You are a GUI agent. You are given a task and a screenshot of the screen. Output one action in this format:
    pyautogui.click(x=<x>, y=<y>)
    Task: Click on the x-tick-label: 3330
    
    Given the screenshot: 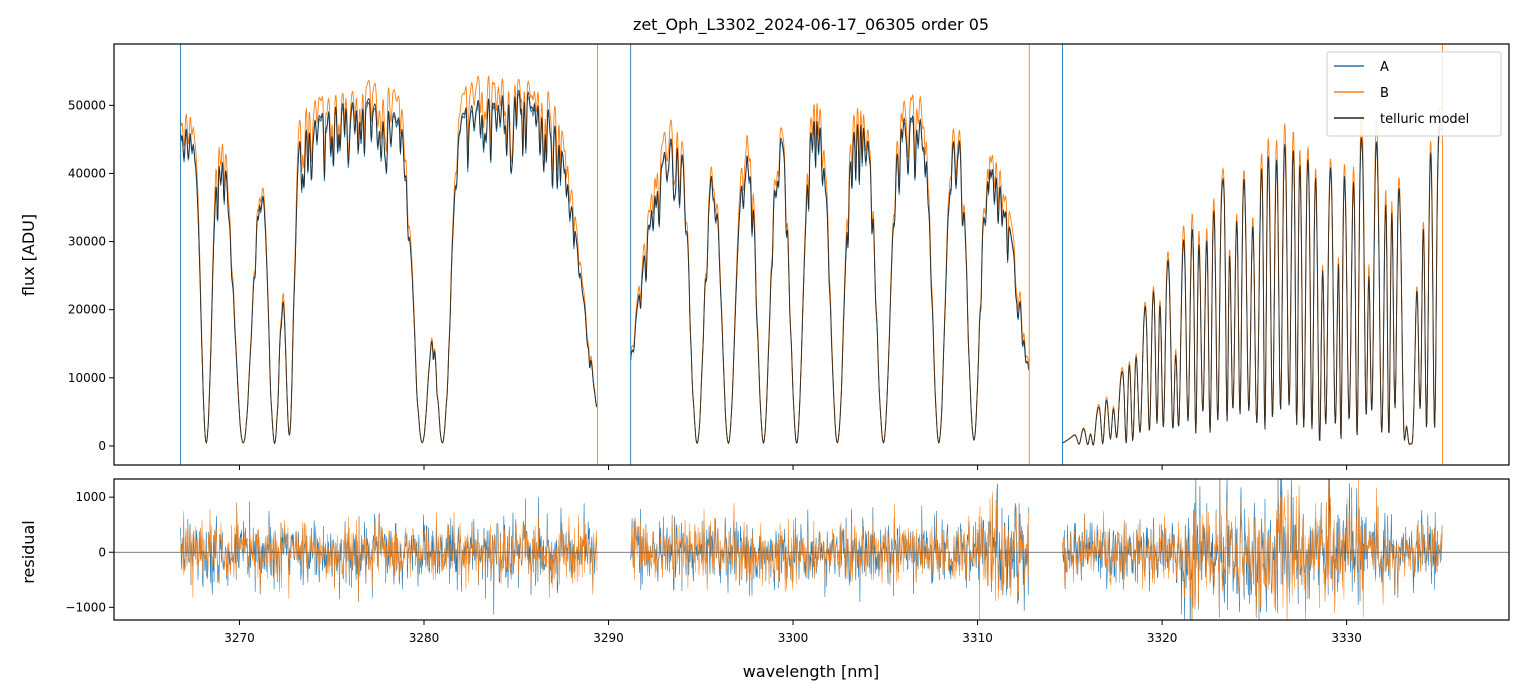 What is the action you would take?
    pyautogui.click(x=1346, y=638)
    